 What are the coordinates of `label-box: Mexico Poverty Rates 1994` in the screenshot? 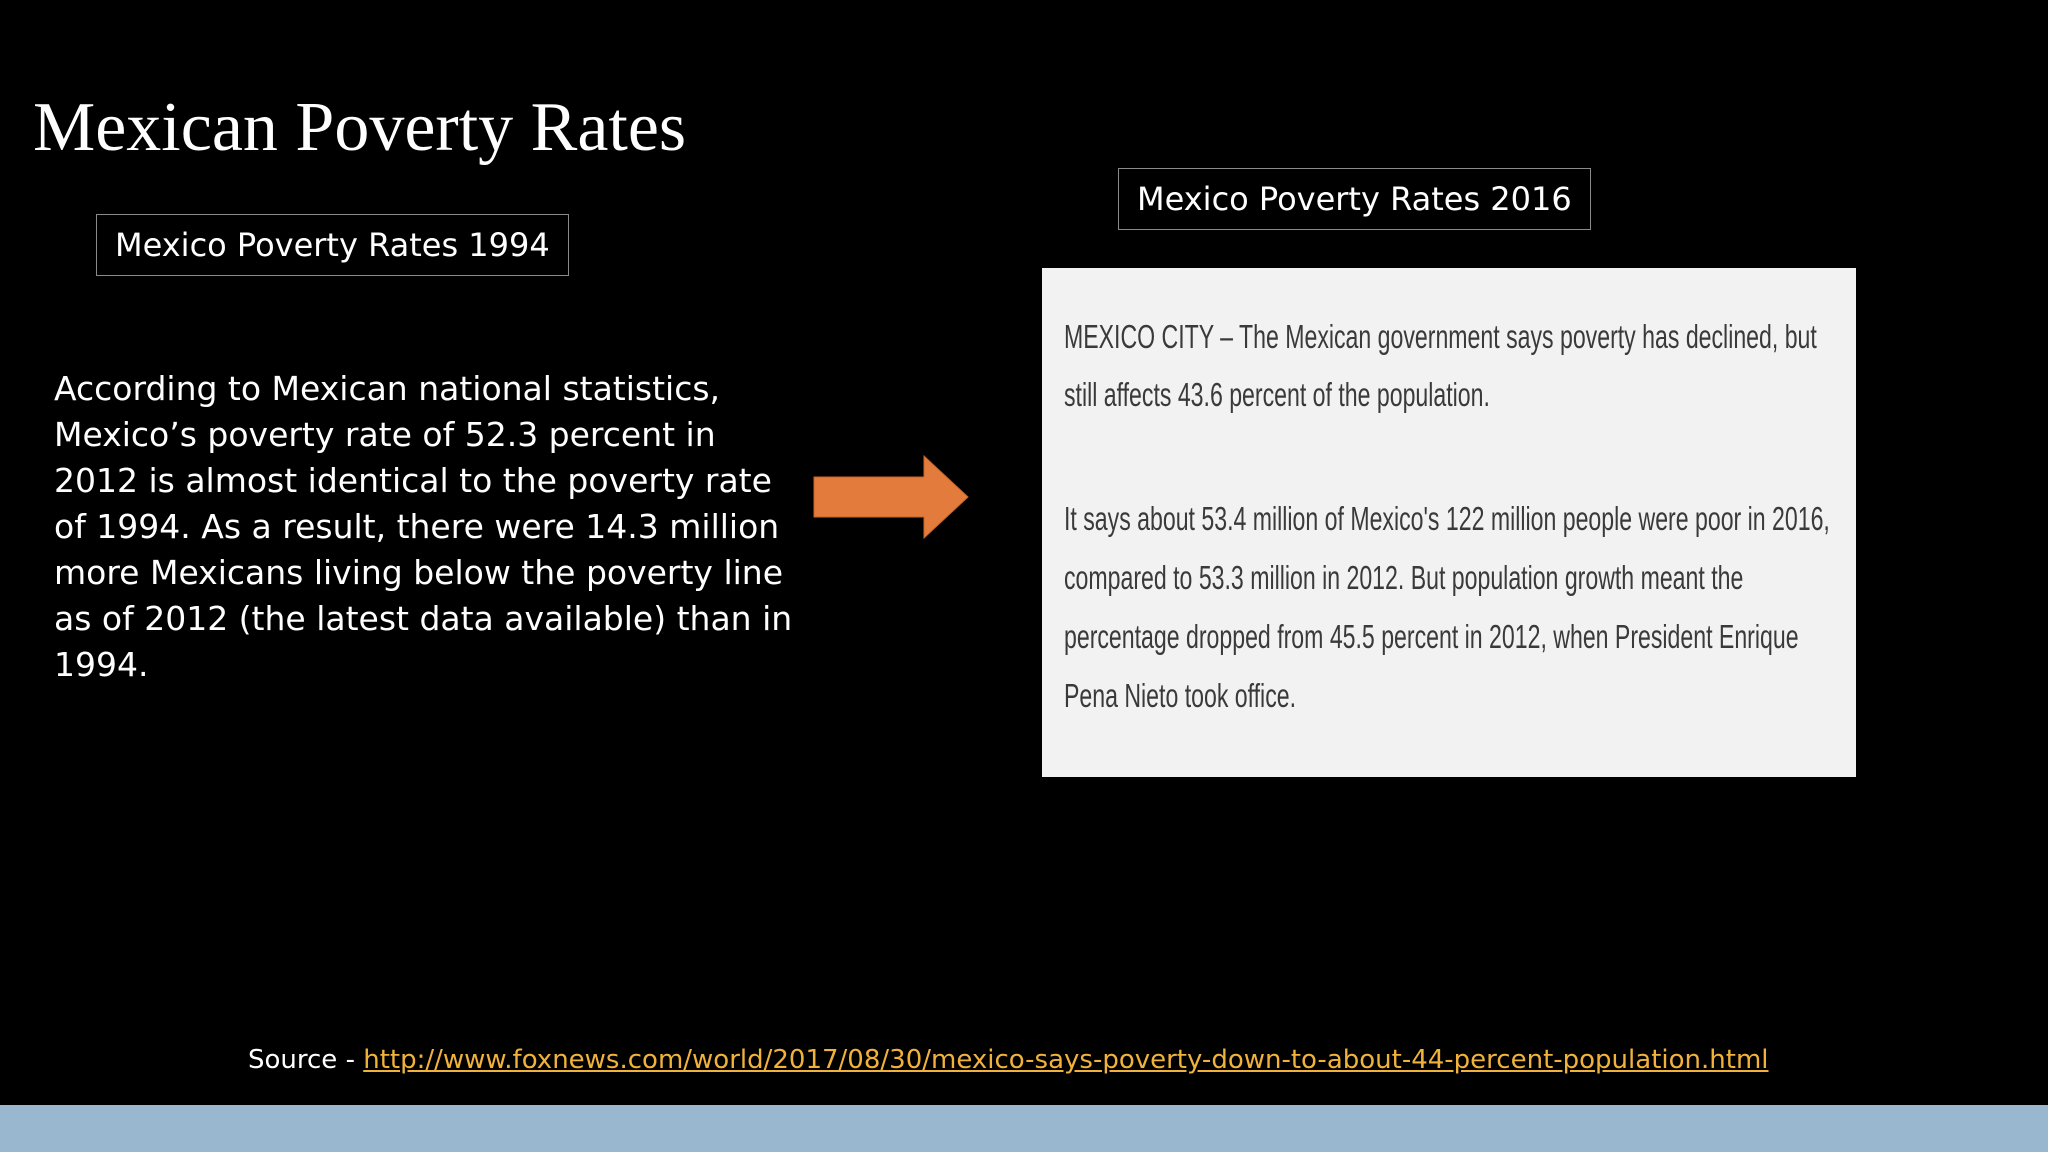 It's located at (332, 245).